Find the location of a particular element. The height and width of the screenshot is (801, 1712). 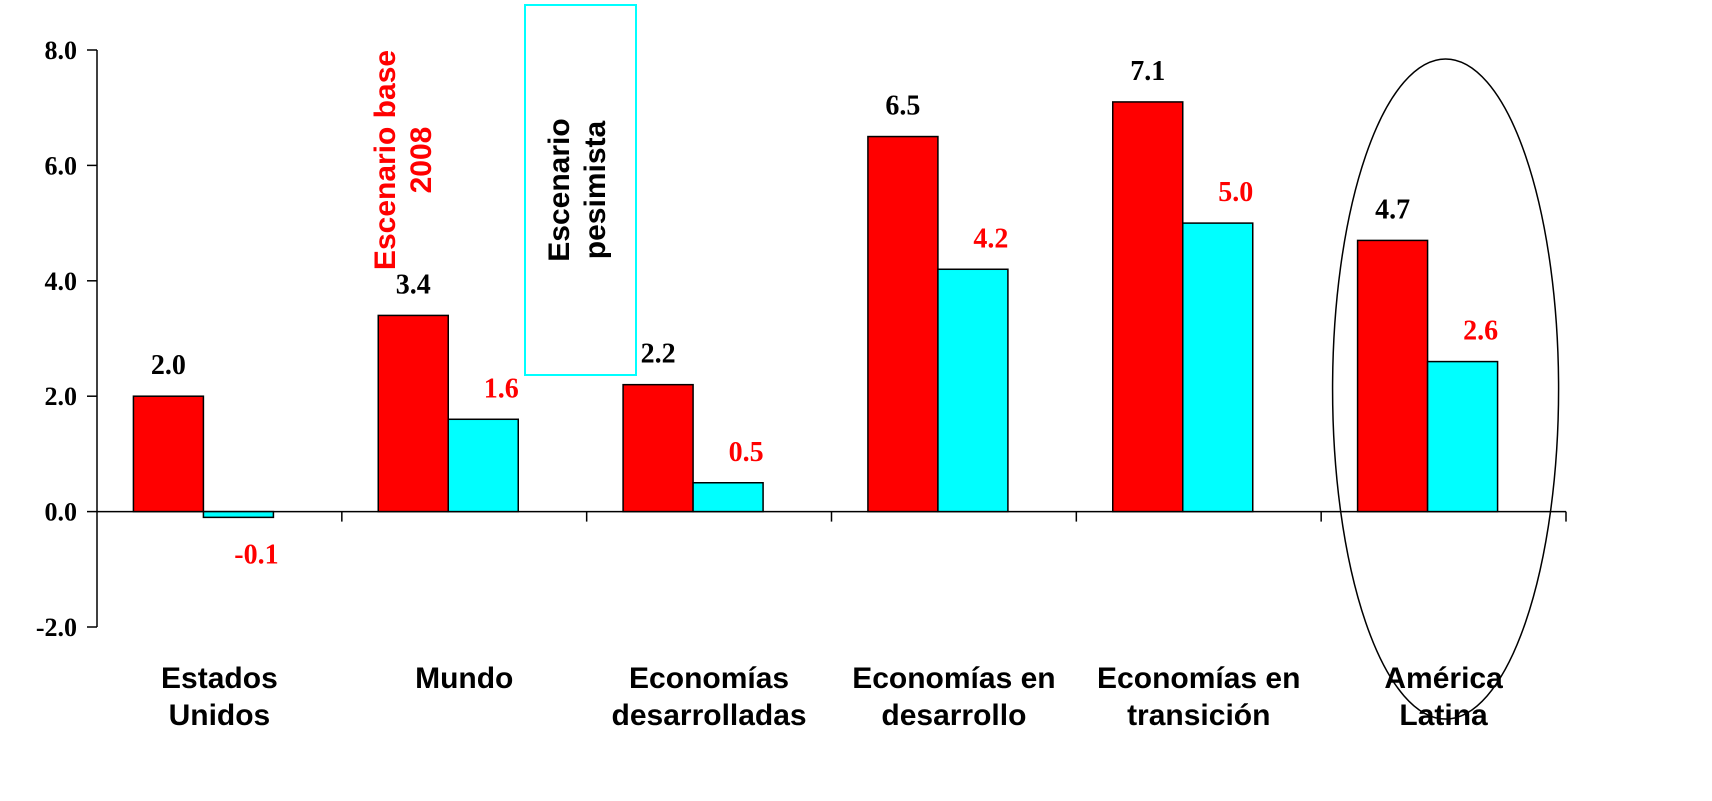

data-label: 6.5 is located at coordinates (902, 106).